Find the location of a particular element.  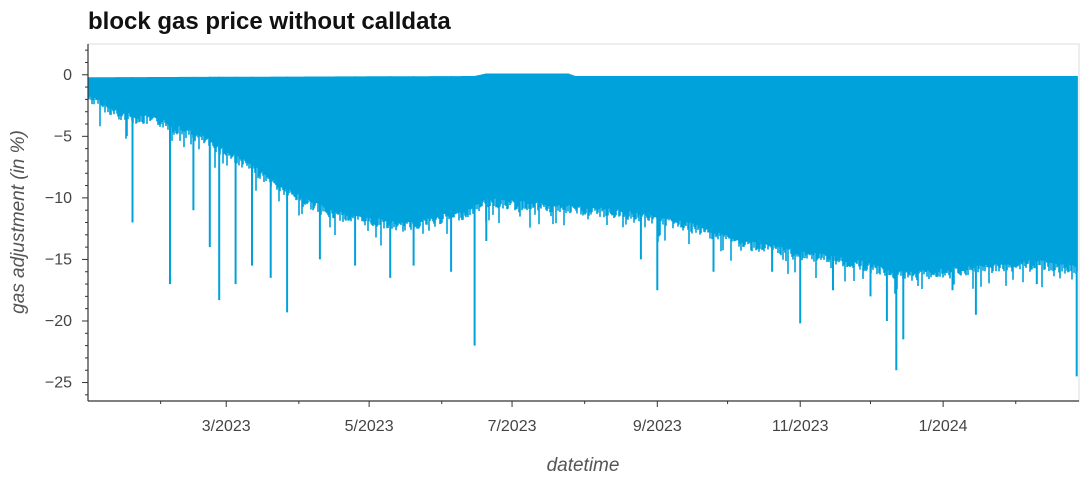

y-tick-label: −5 is located at coordinates (63, 136).